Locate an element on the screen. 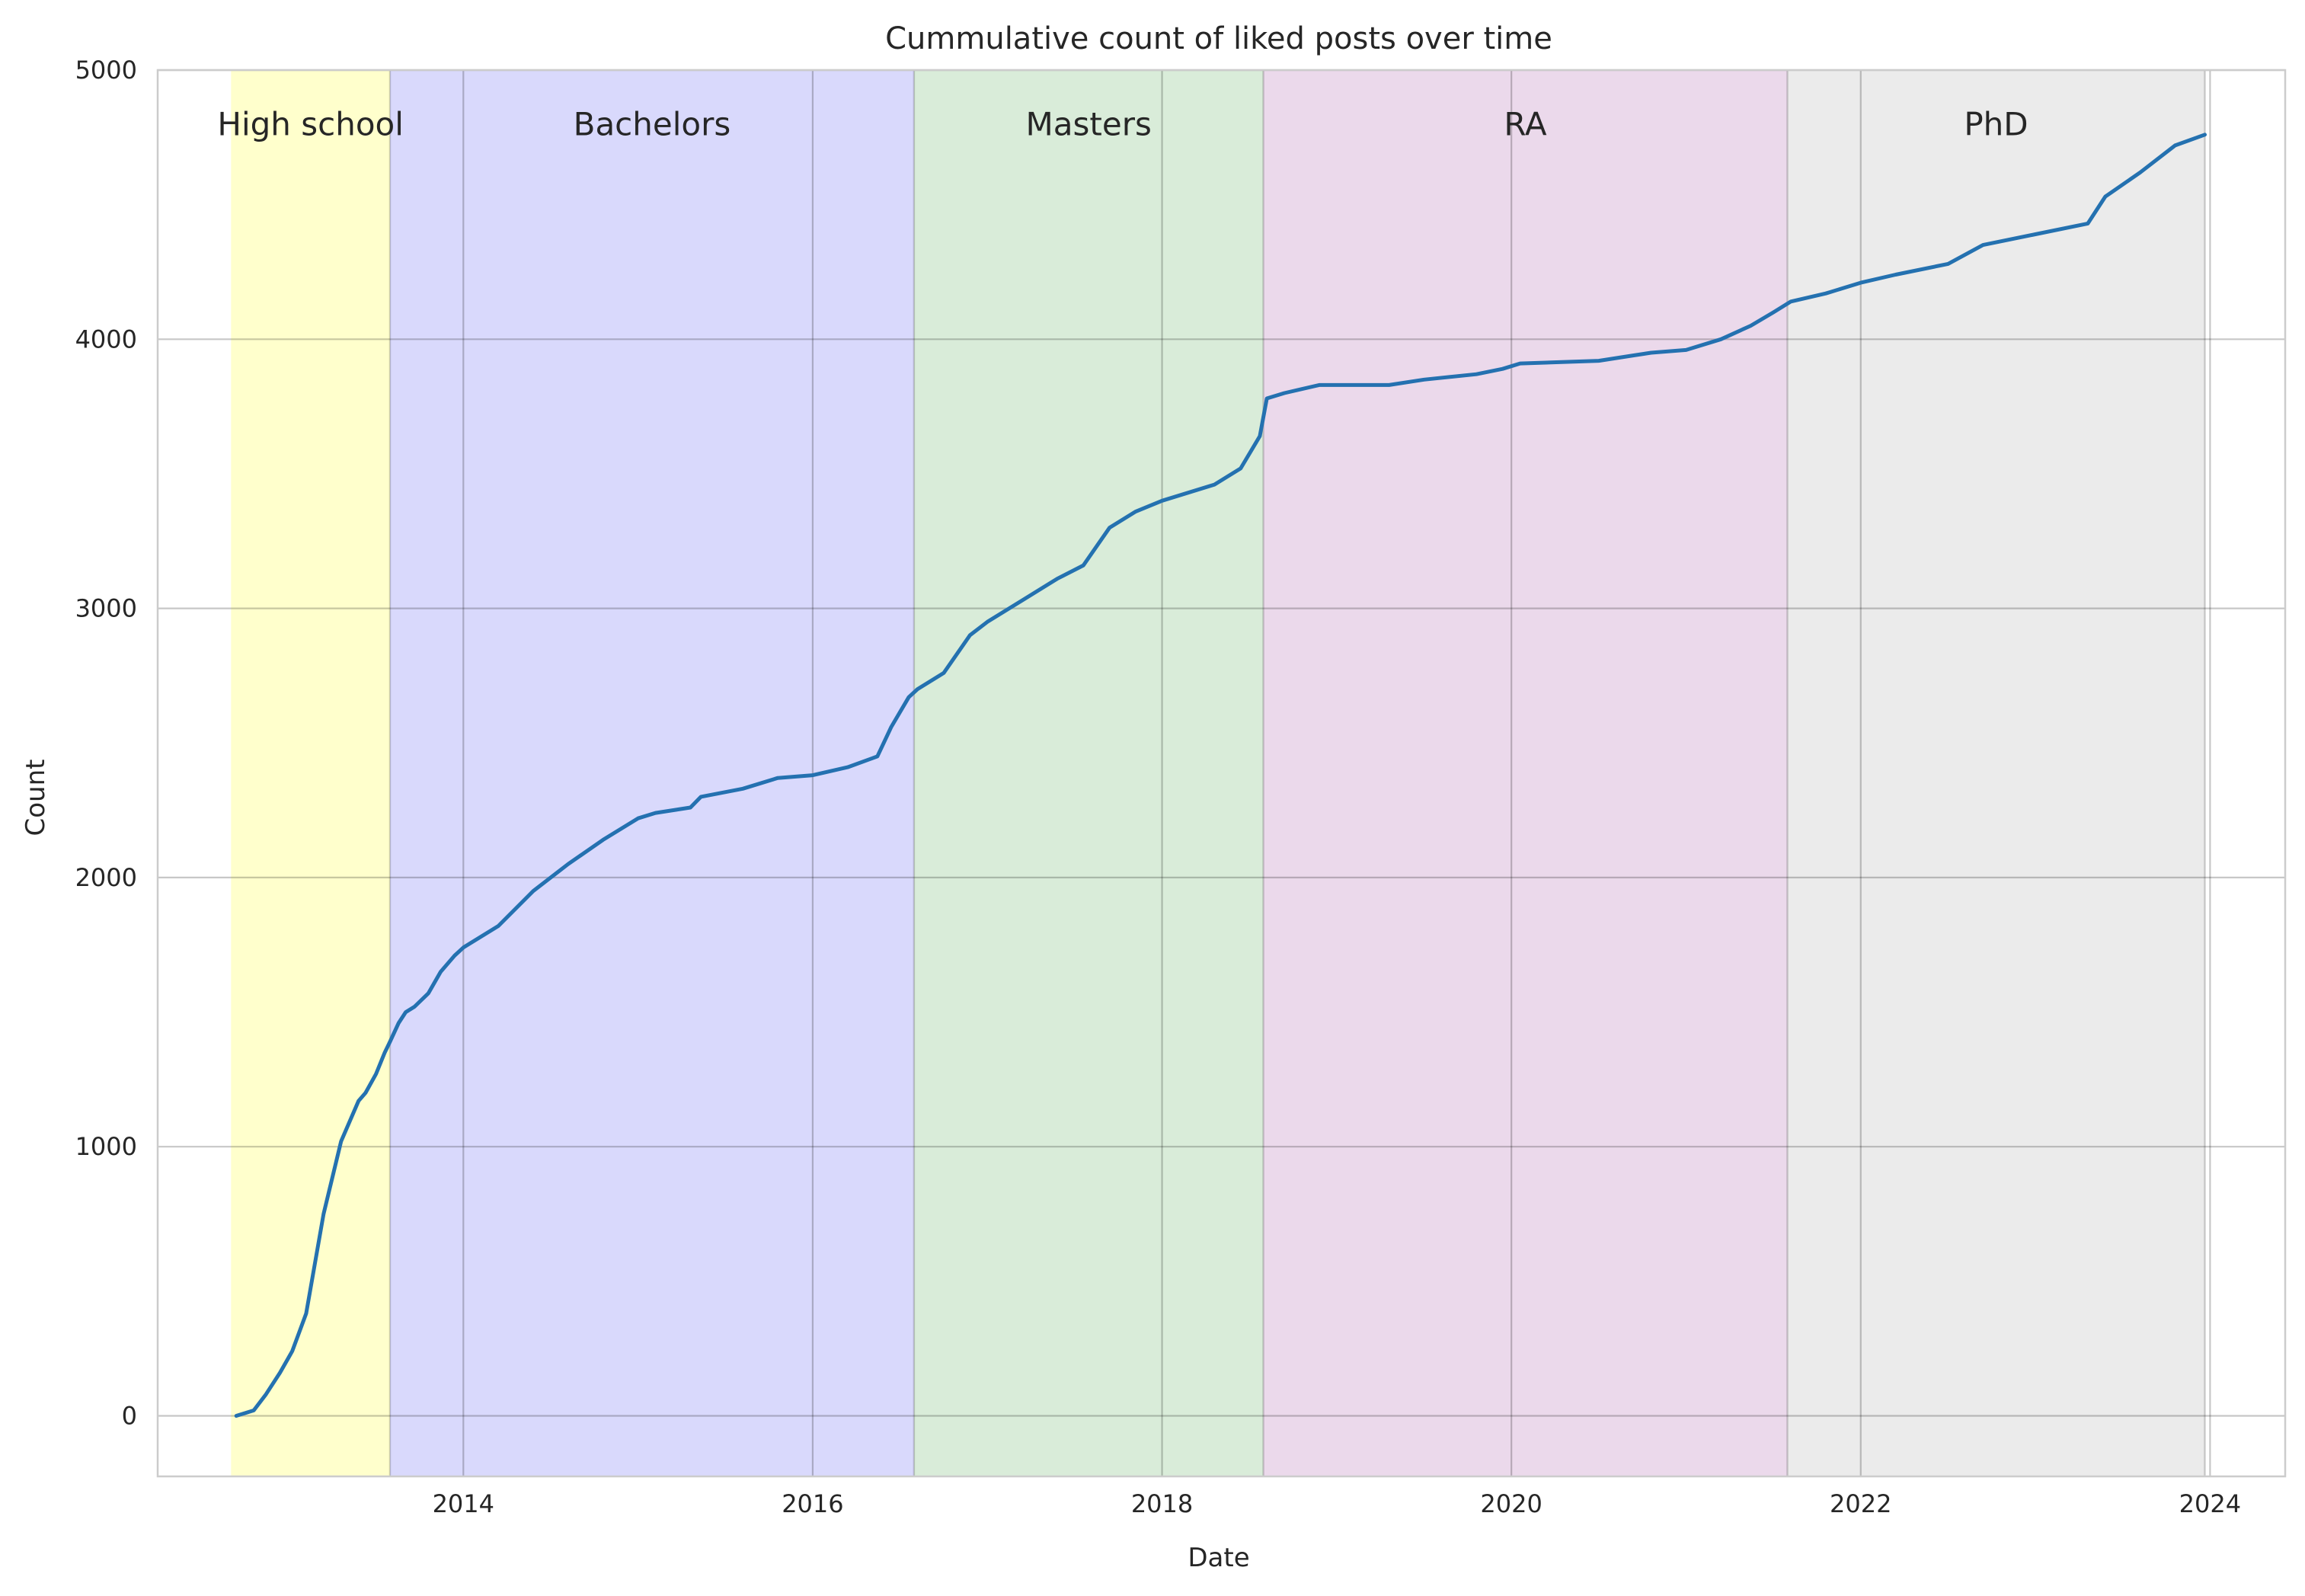 Image resolution: width=2305 pixels, height=1596 pixels. x-tick-label-5: 2024 is located at coordinates (2210, 1503).